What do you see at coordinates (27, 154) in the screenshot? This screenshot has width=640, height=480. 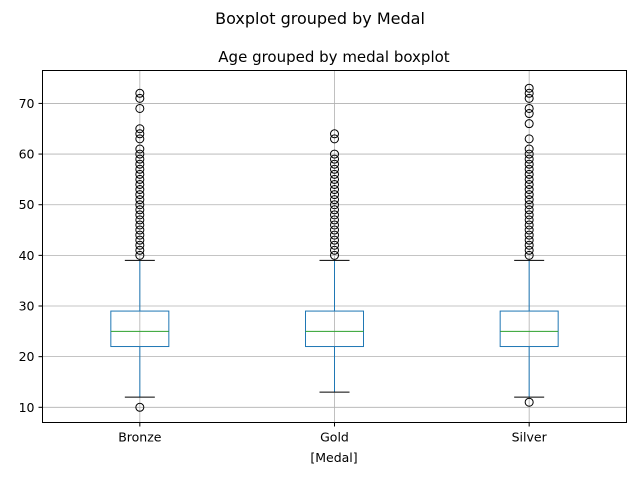 I see `y-tick-label: 60` at bounding box center [27, 154].